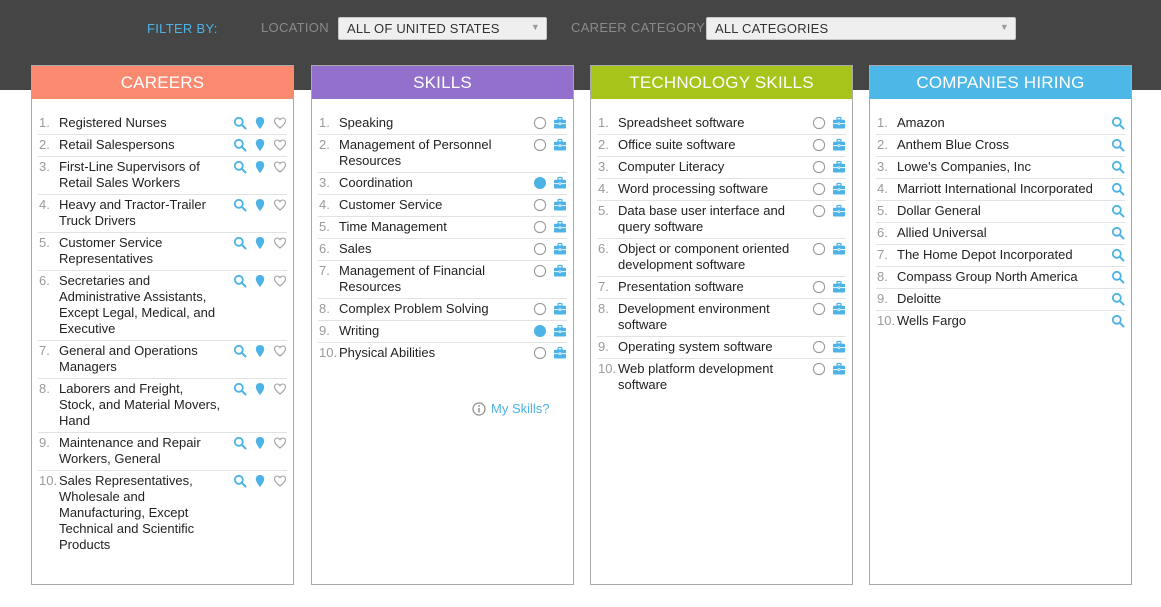 The width and height of the screenshot is (1161, 607). I want to click on skill-row: 3. Coordination, so click(442, 184).